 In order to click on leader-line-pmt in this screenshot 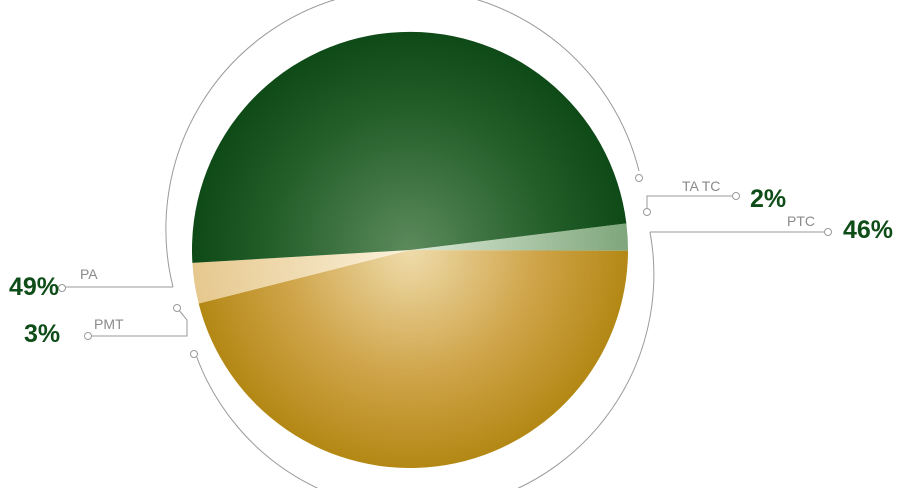, I will do `click(138, 322)`.